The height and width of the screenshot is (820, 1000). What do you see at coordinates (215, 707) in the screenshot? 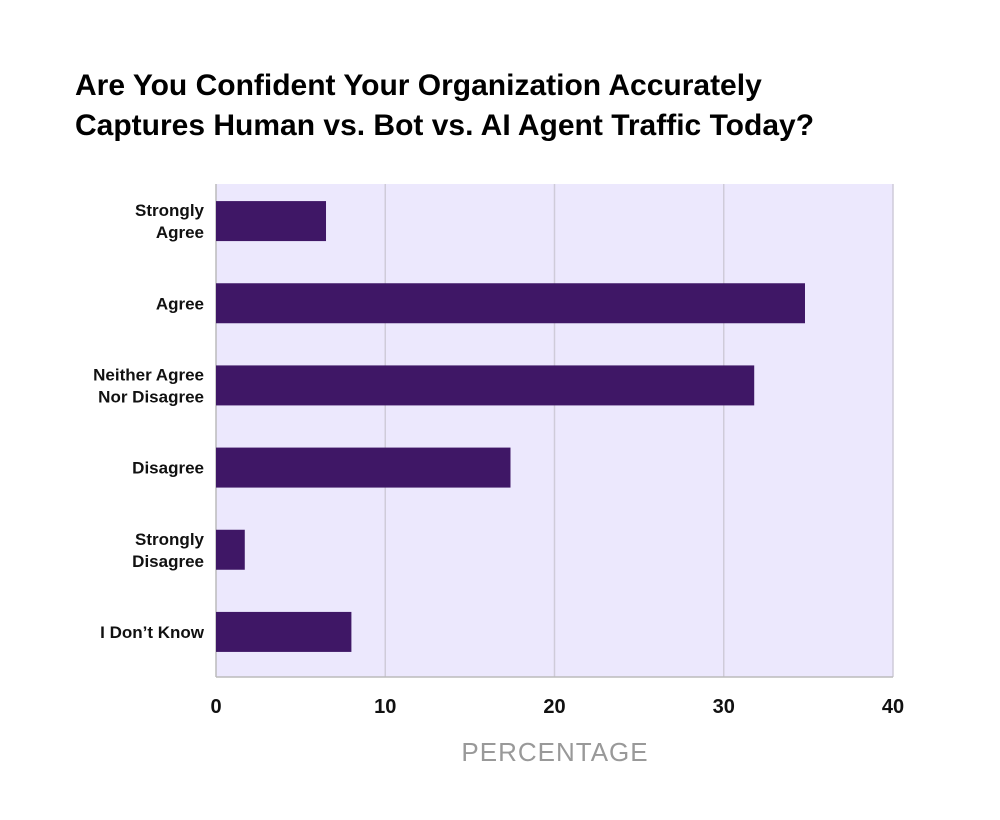
I see `x-tick-label: 0` at bounding box center [215, 707].